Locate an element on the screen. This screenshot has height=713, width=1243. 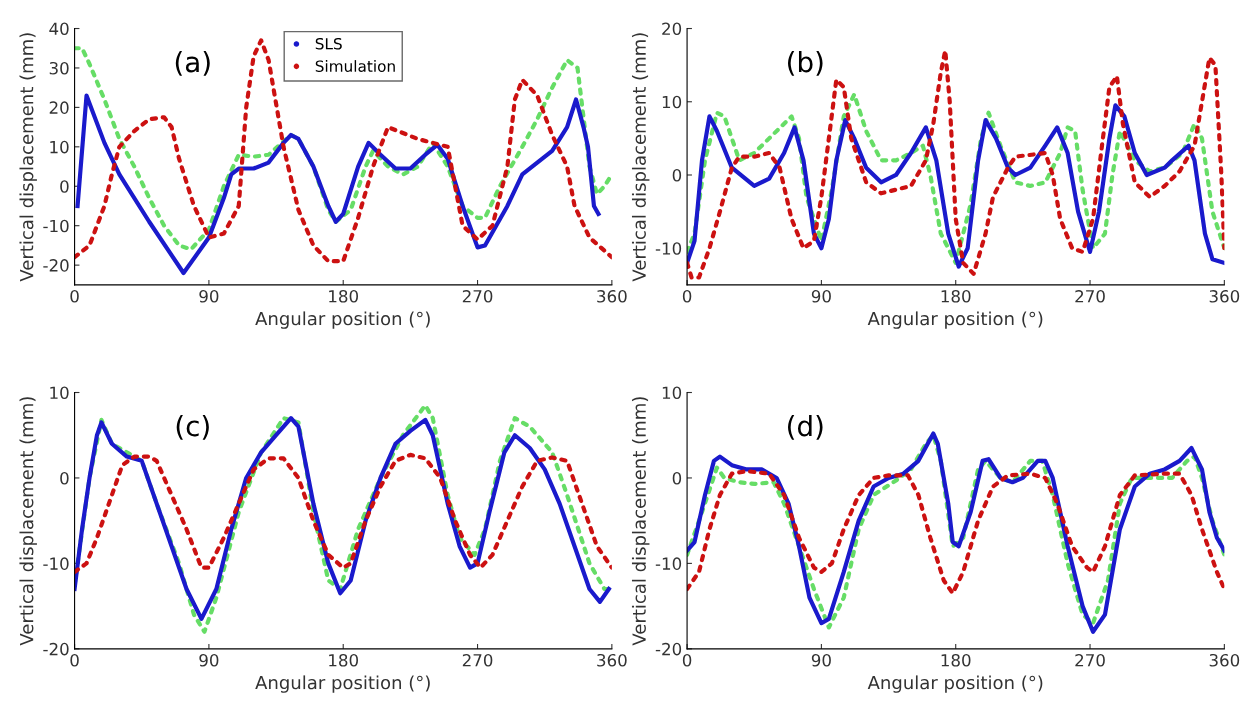
annotation: (a) is located at coordinates (192, 63).